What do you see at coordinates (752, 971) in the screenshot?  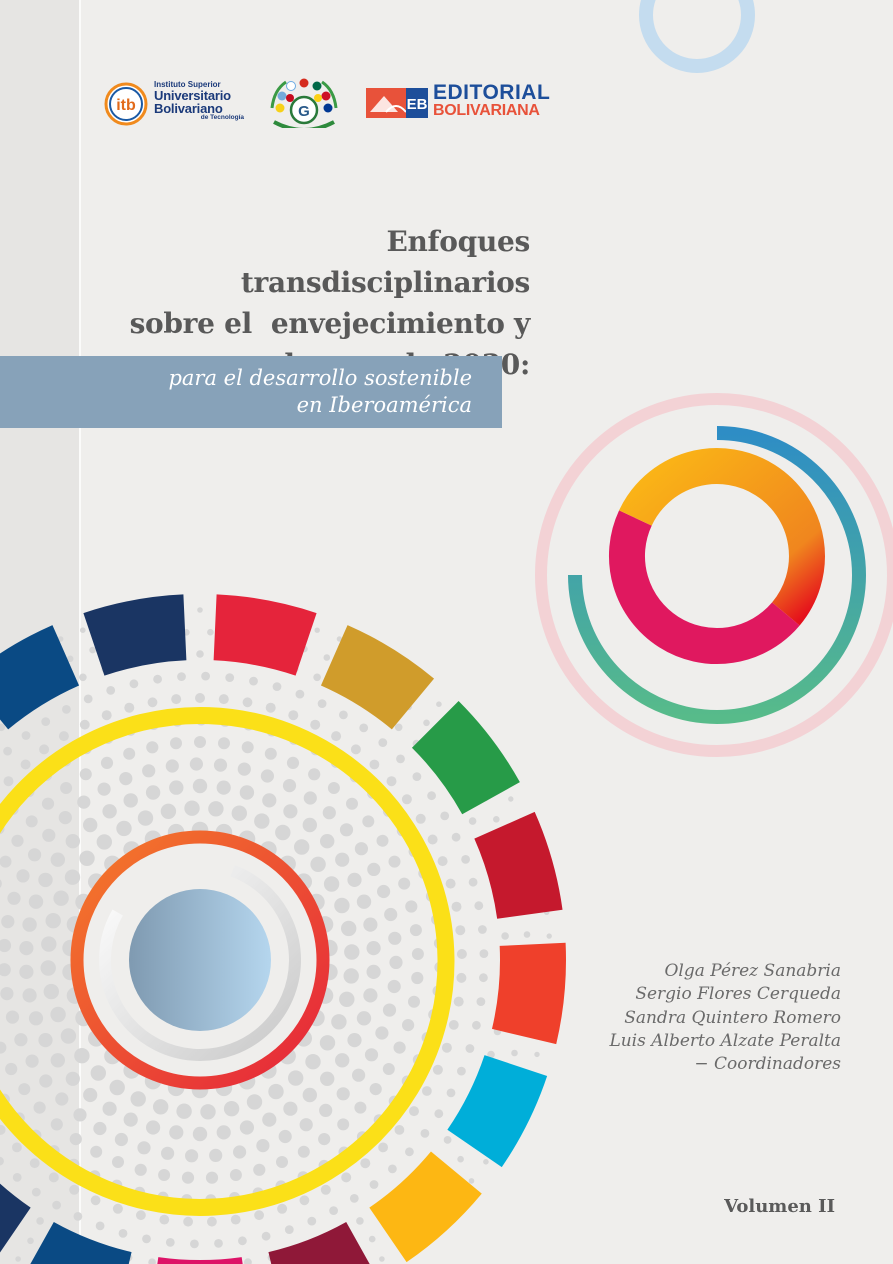 I see `author-name: Olga Pérez Sanabria` at bounding box center [752, 971].